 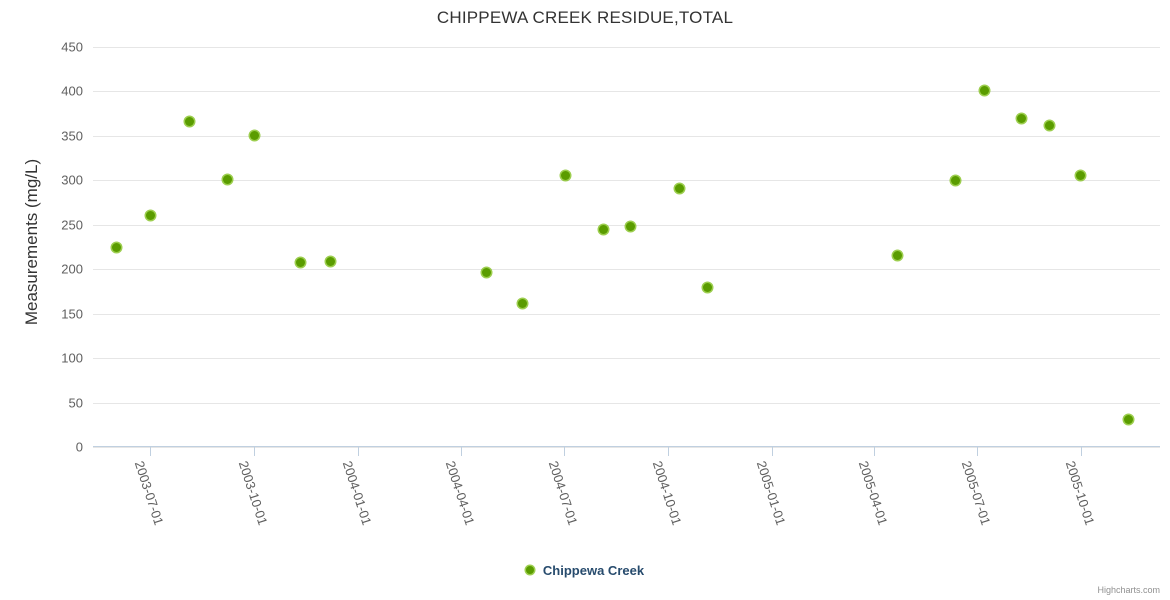 What do you see at coordinates (771, 493) in the screenshot?
I see `x-axis-tick-label: 2005-01-01` at bounding box center [771, 493].